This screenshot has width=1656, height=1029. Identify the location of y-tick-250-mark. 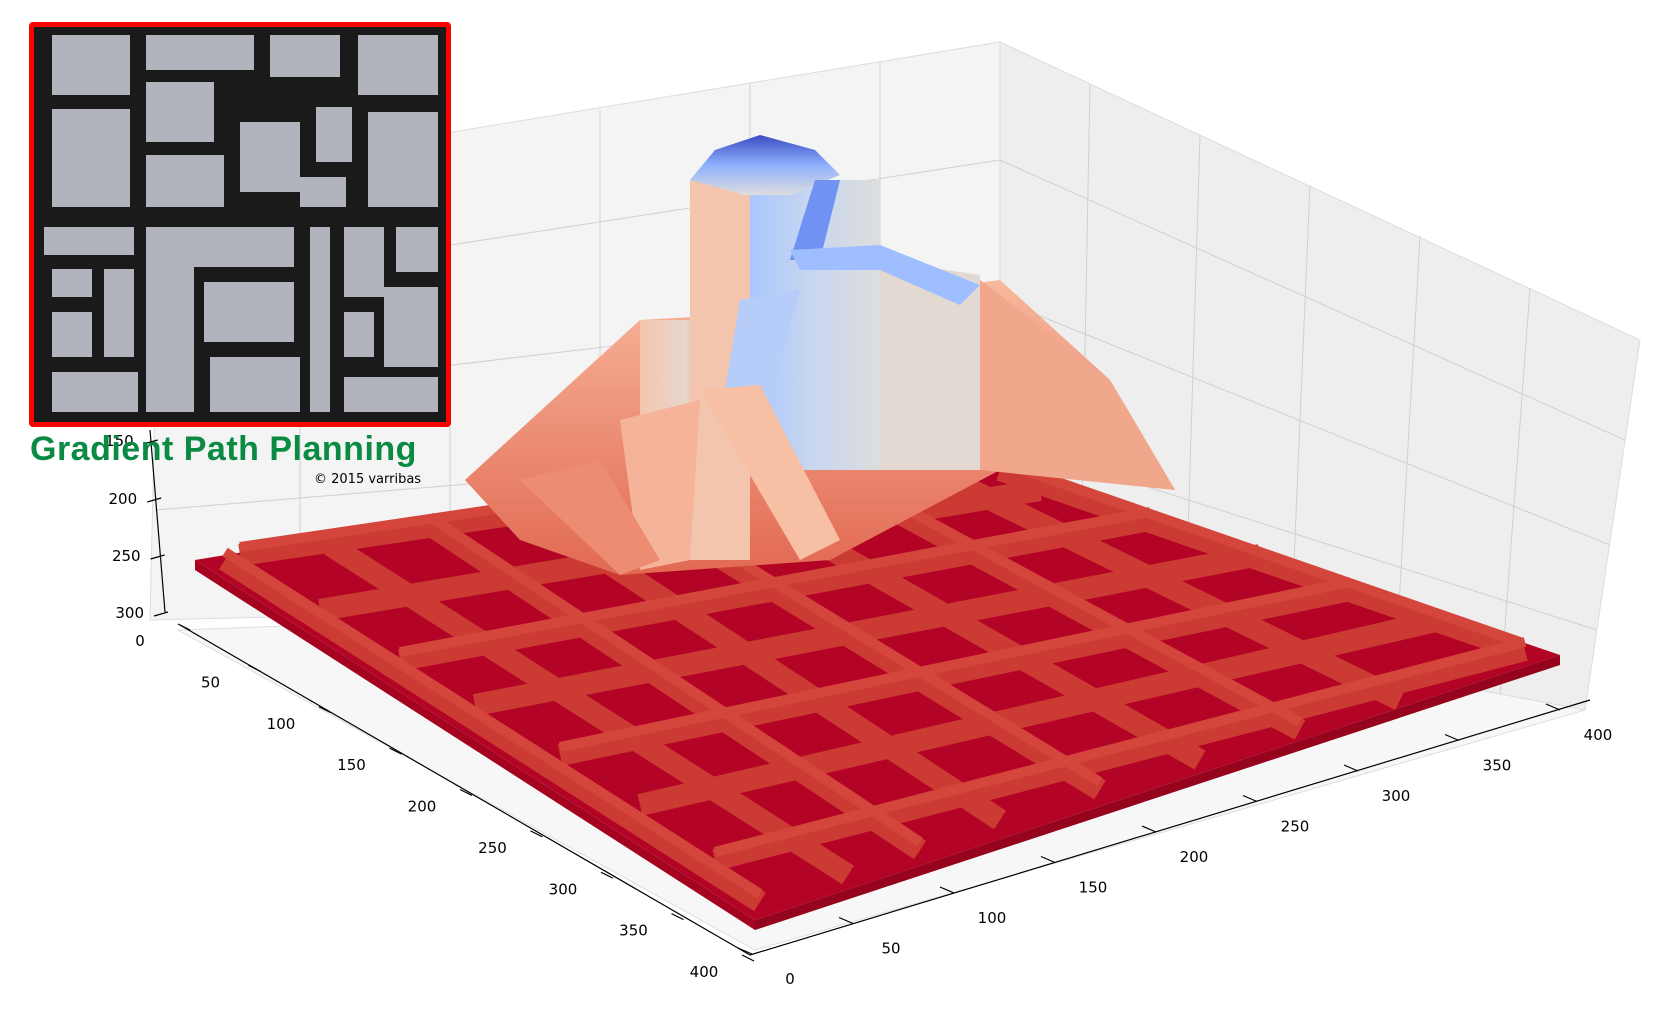
(536, 834).